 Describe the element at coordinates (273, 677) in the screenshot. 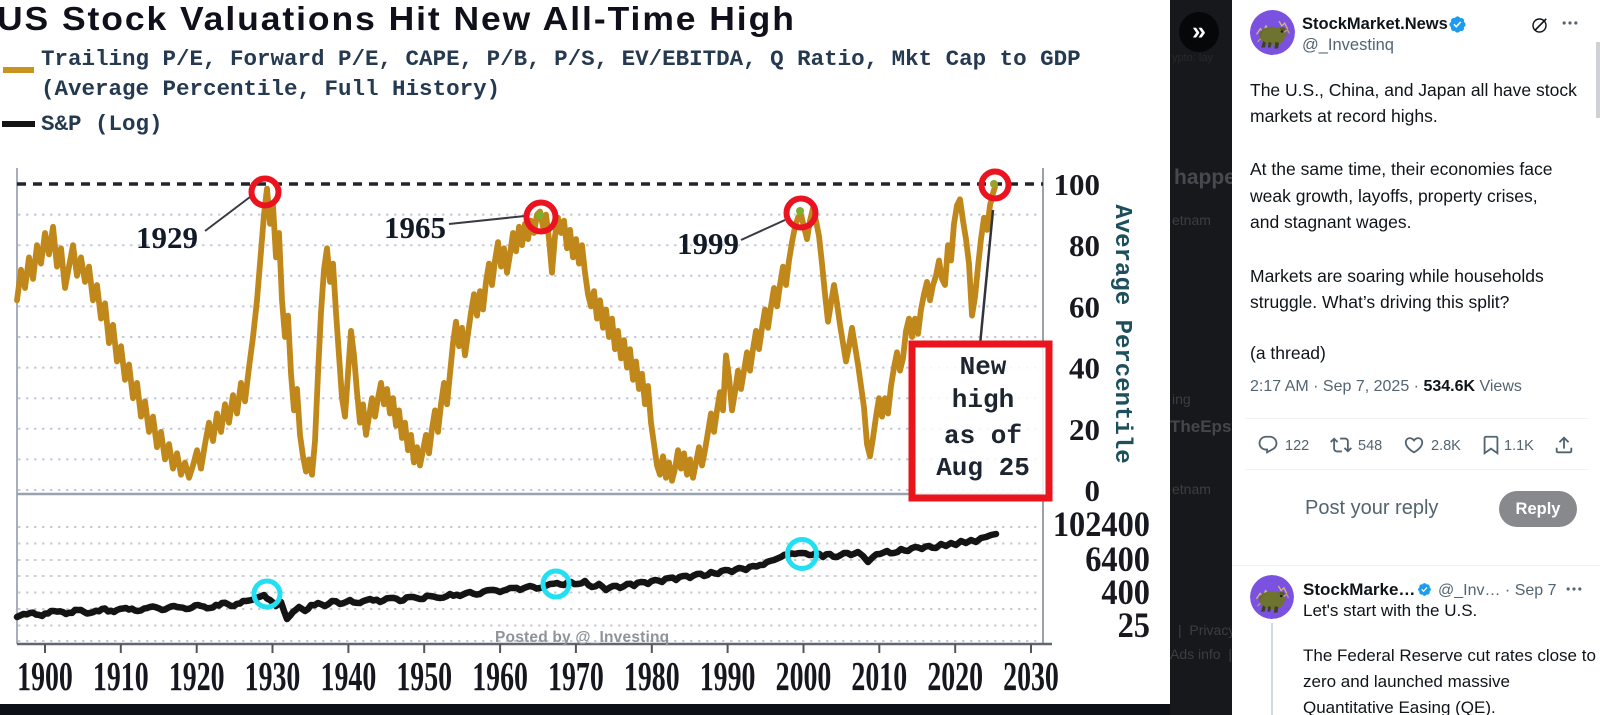

I see `svg-text: 1930` at that location.